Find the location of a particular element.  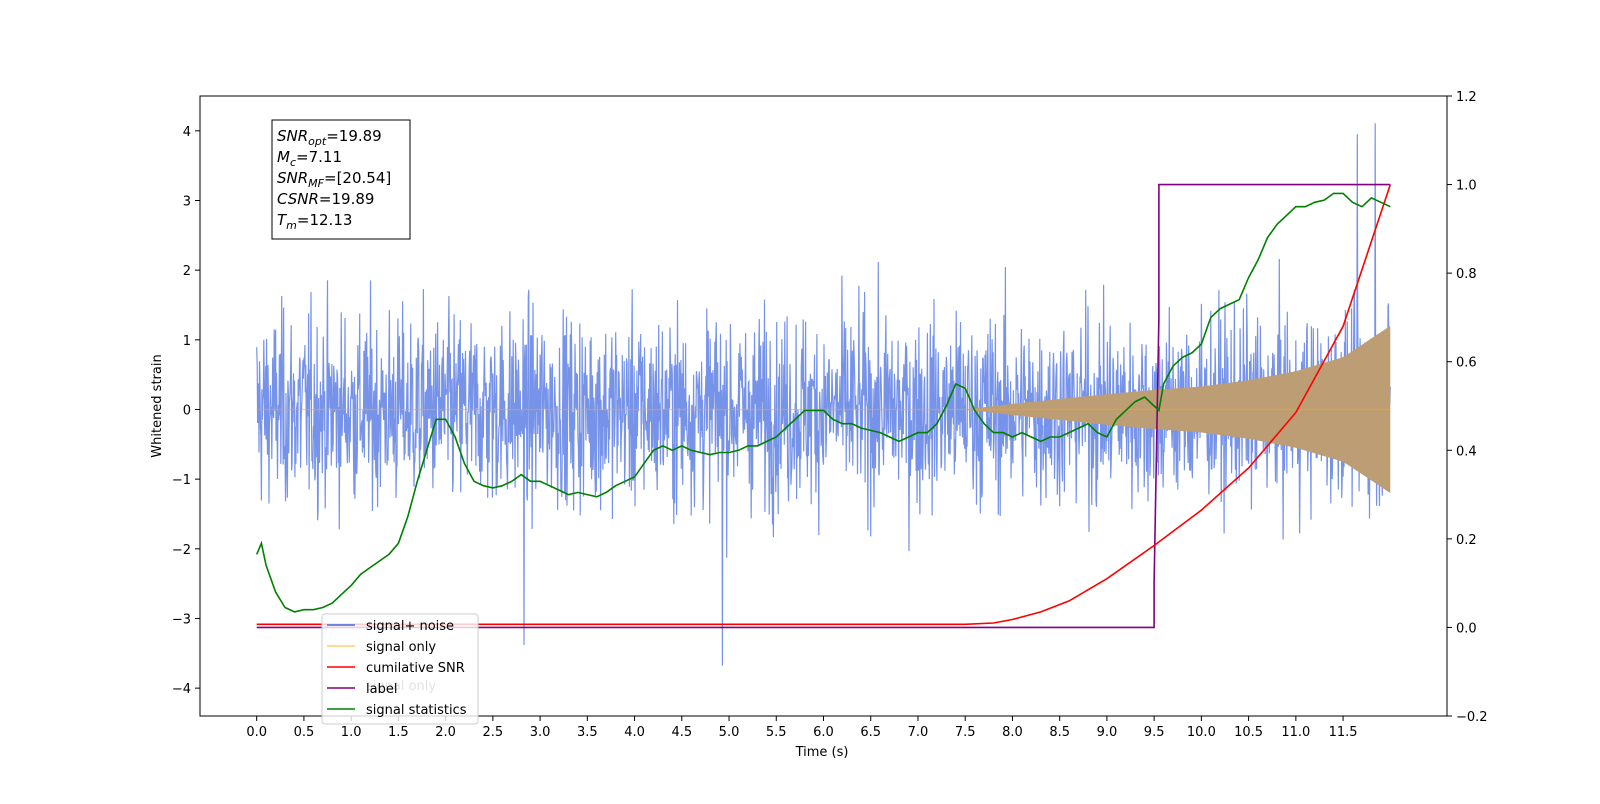

x-tick-label: 4.0 is located at coordinates (634, 732).